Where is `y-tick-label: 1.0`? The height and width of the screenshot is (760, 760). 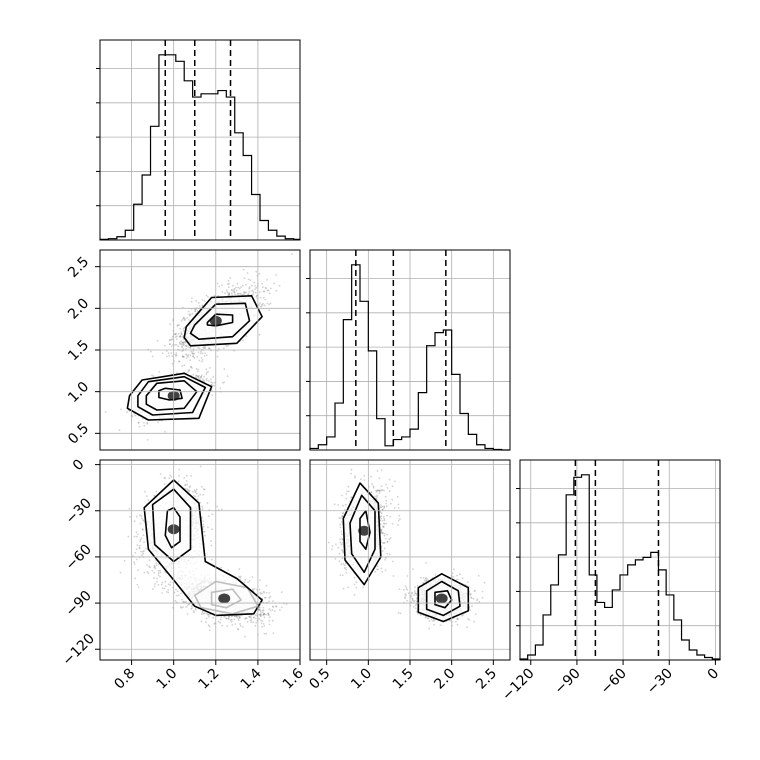
y-tick-label: 1.0 is located at coordinates (78, 392).